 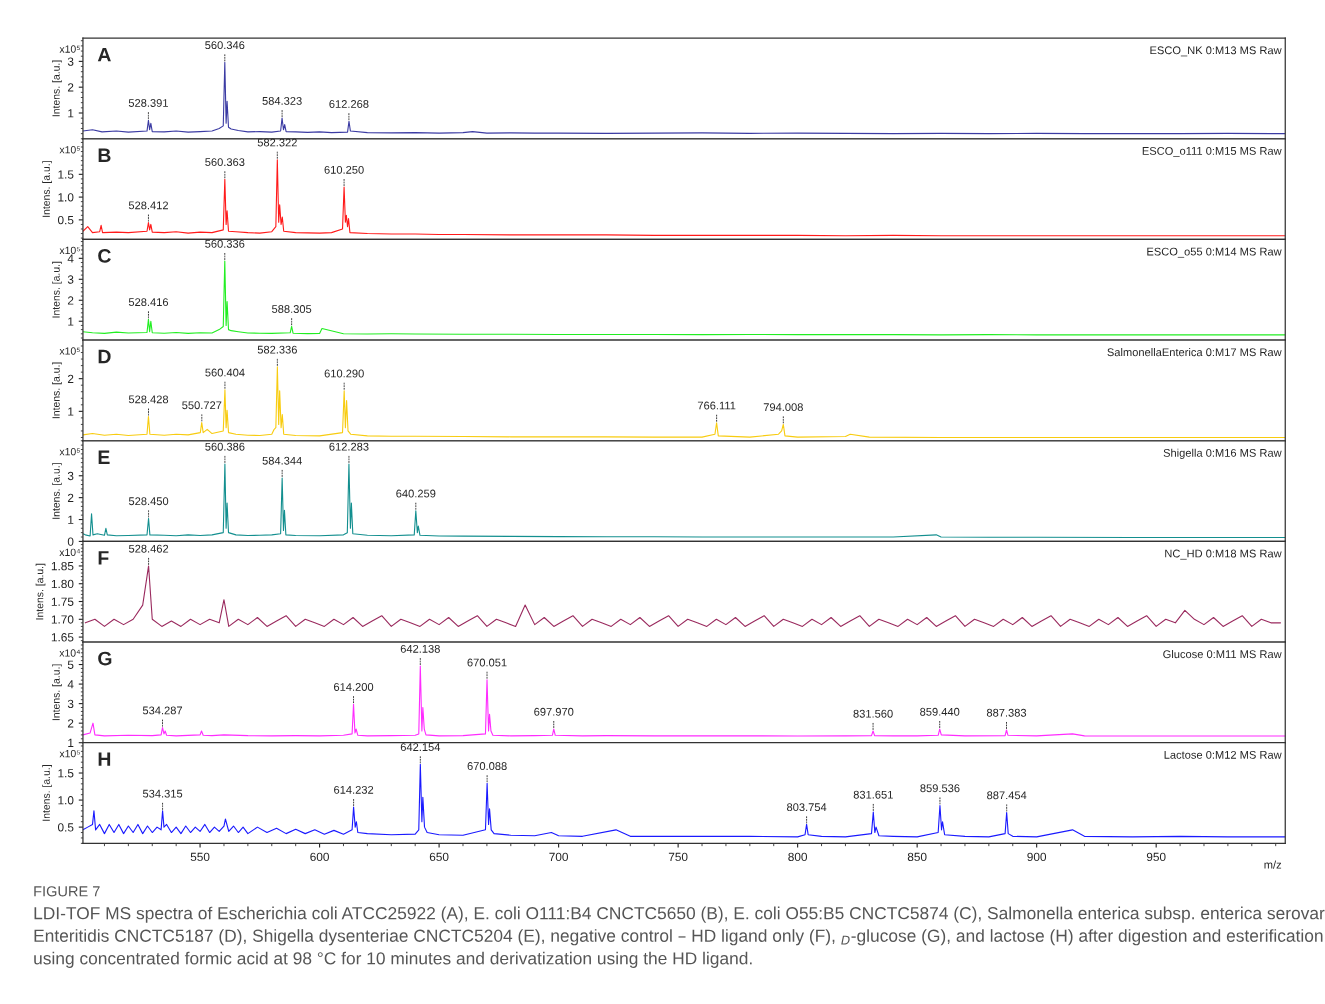 I want to click on annotation: 528.462, so click(x=148, y=548).